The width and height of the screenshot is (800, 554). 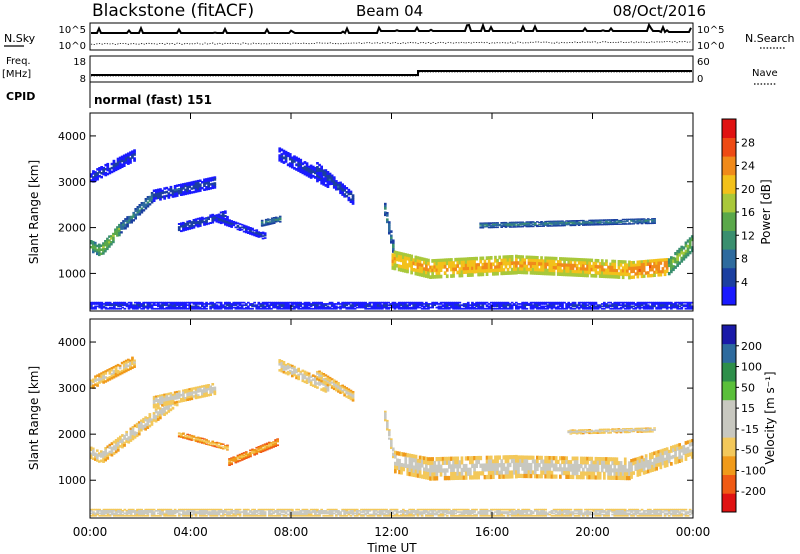 What do you see at coordinates (72, 228) in the screenshot?
I see `y-tick-label: 2000` at bounding box center [72, 228].